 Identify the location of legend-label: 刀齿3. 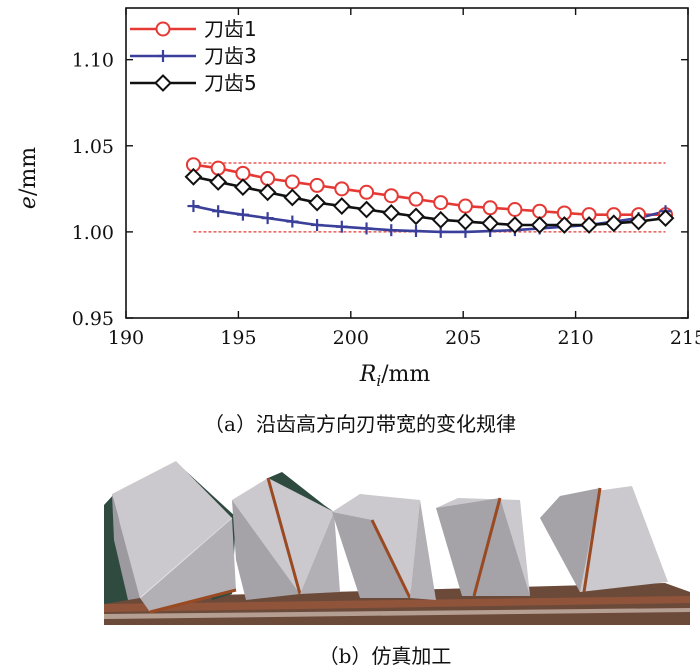
(230, 56).